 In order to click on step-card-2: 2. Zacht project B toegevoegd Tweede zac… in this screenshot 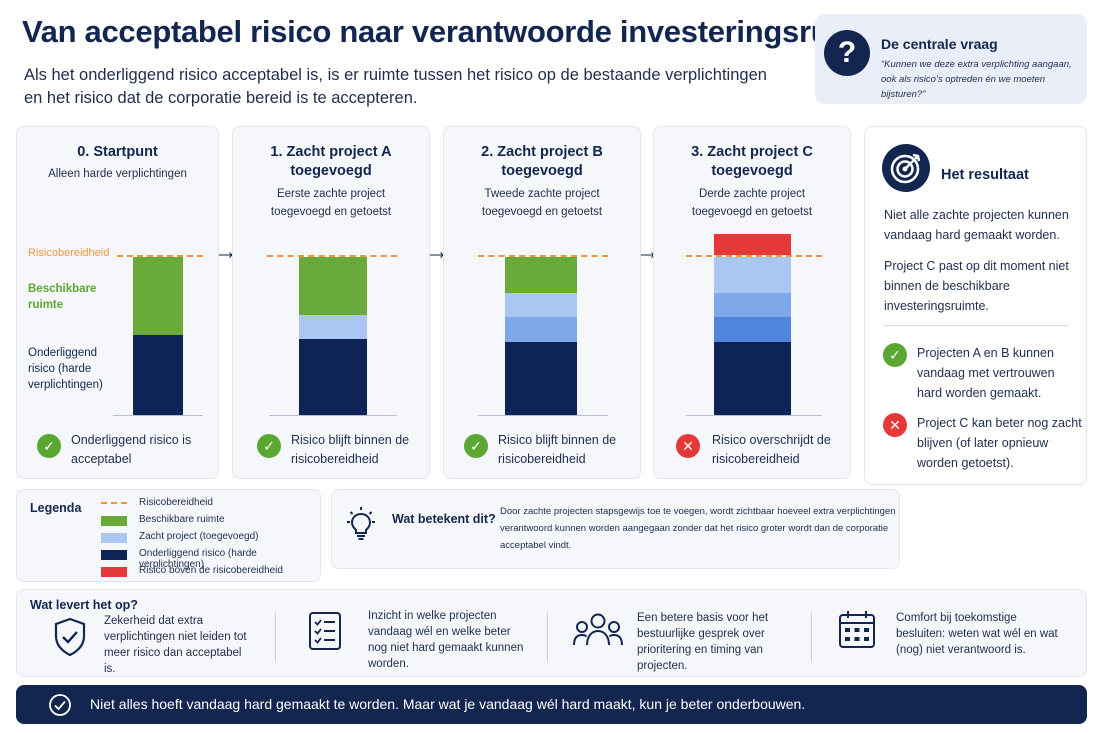, I will do `click(542, 302)`.